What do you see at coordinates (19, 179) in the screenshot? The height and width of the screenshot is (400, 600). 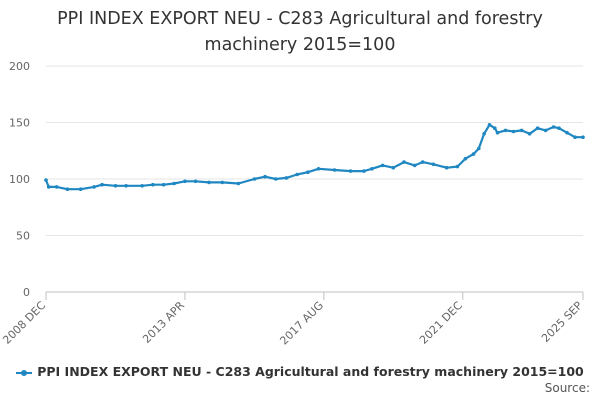 I see `y-tick-label: 100` at bounding box center [19, 179].